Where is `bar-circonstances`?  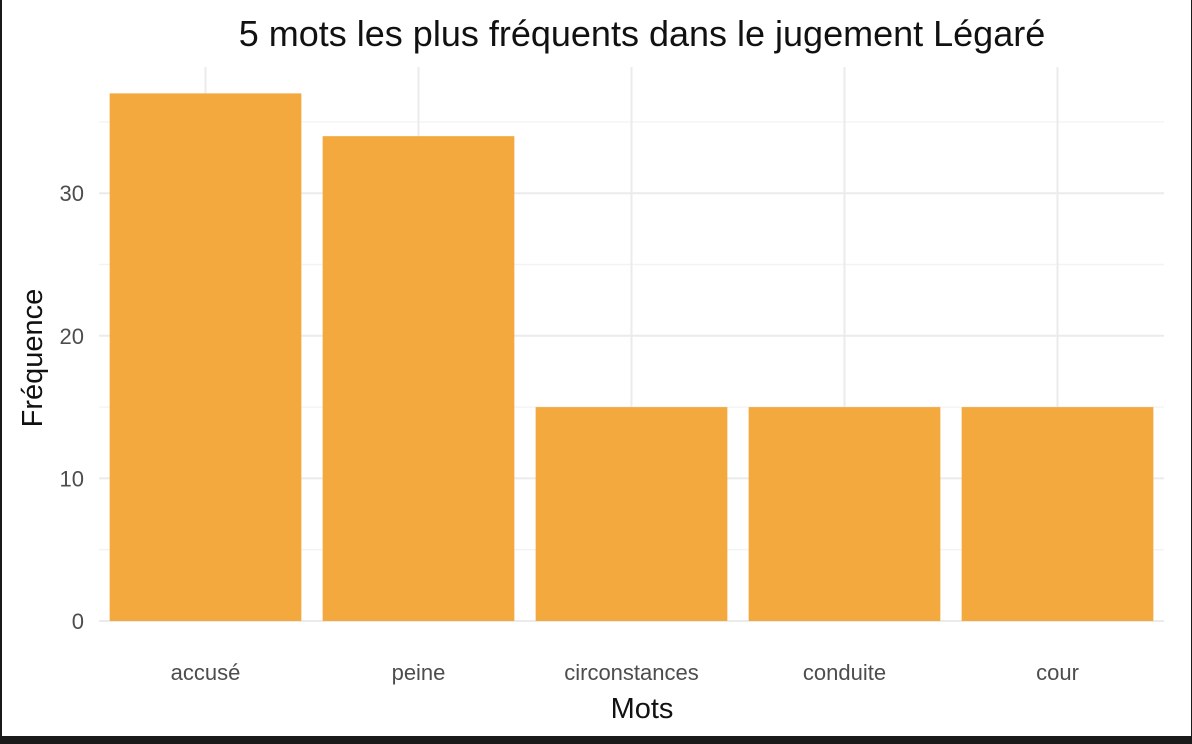 bar-circonstances is located at coordinates (631, 514).